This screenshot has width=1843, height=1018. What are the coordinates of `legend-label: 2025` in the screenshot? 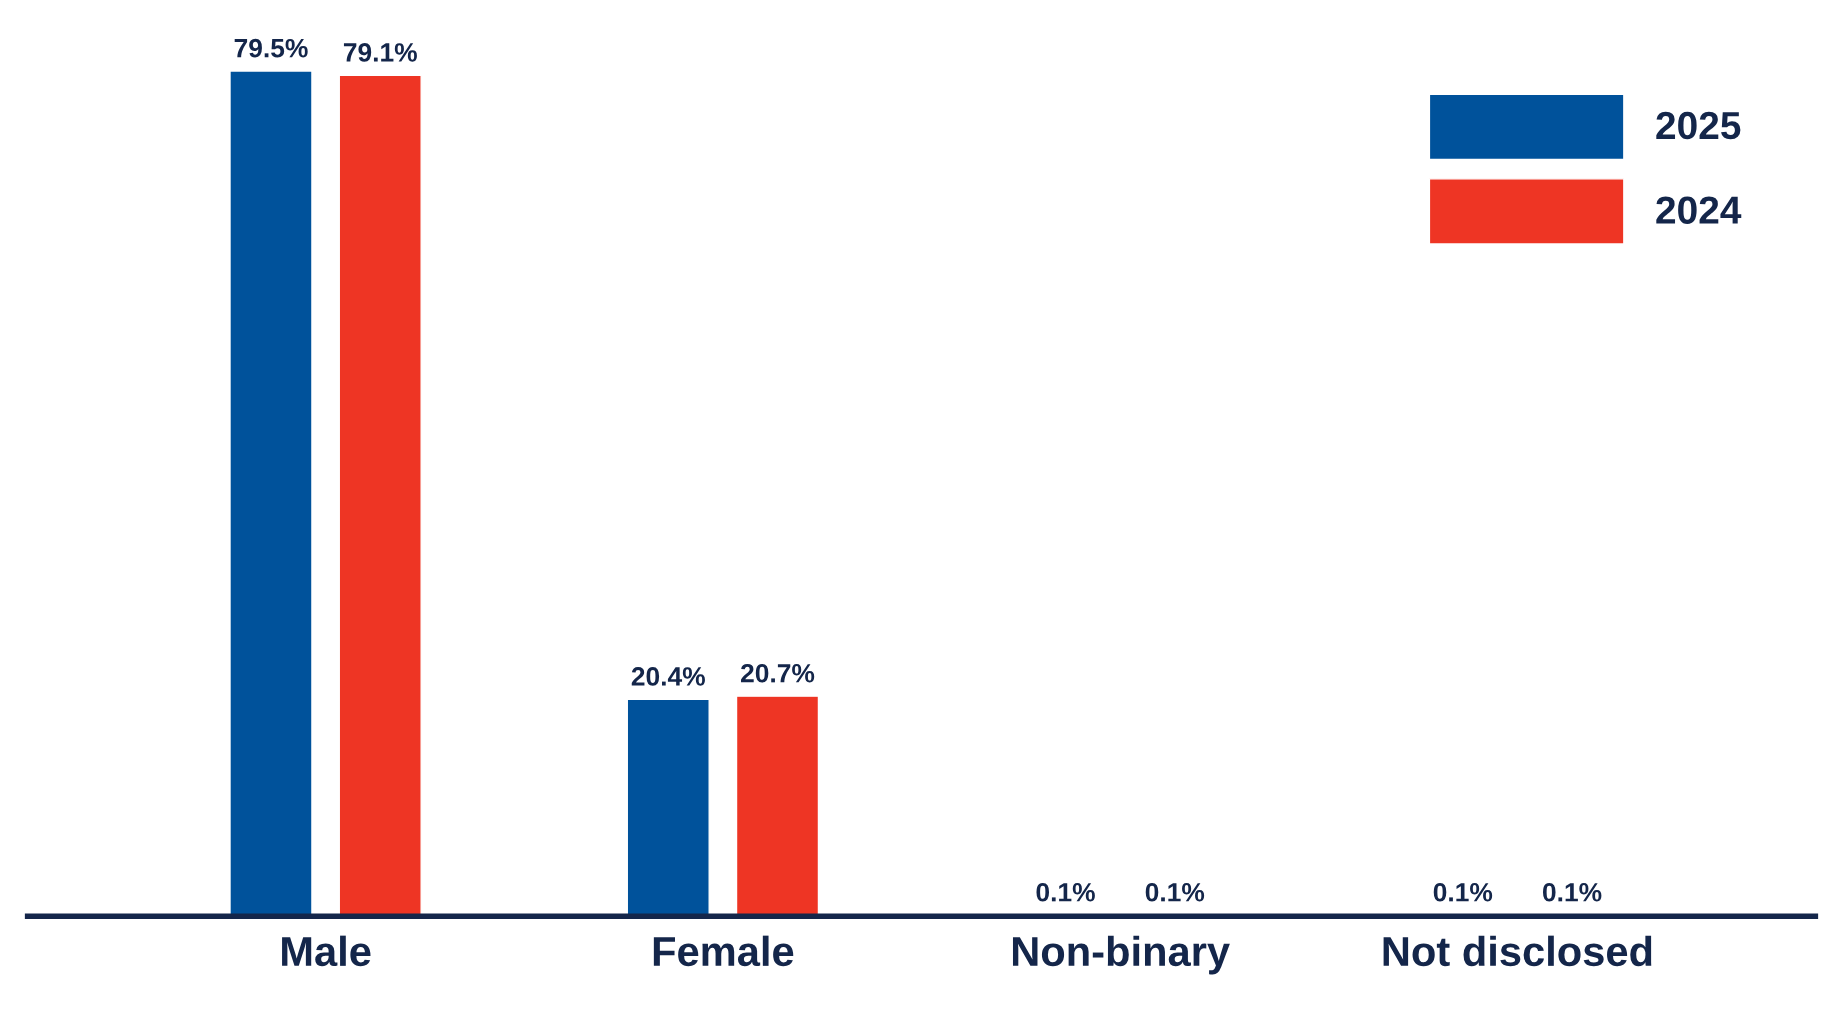 It's located at (1698, 125).